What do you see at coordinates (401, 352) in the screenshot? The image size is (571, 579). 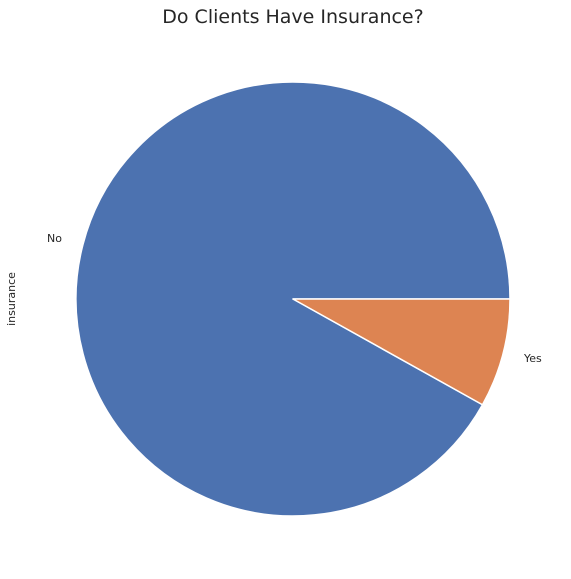 I see `pie-slice-yes` at bounding box center [401, 352].